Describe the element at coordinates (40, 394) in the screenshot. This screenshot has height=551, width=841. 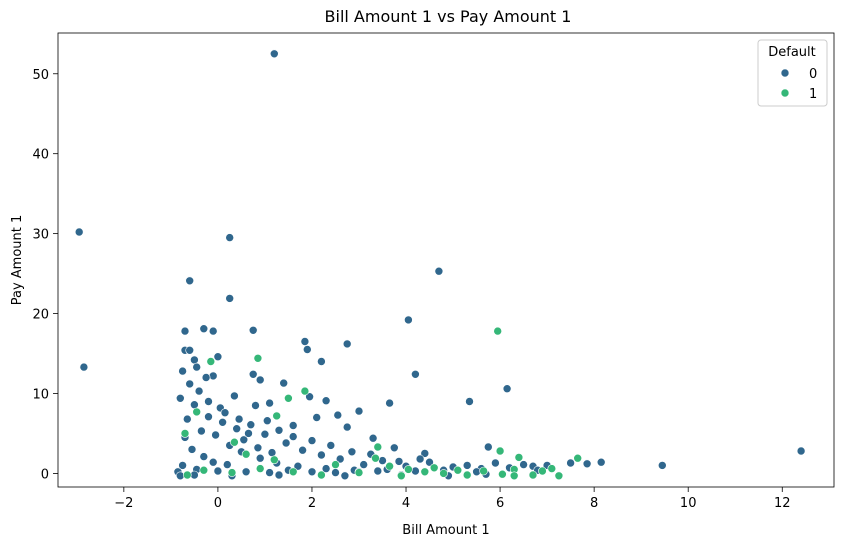
I see `y-tick-label: 10` at that location.